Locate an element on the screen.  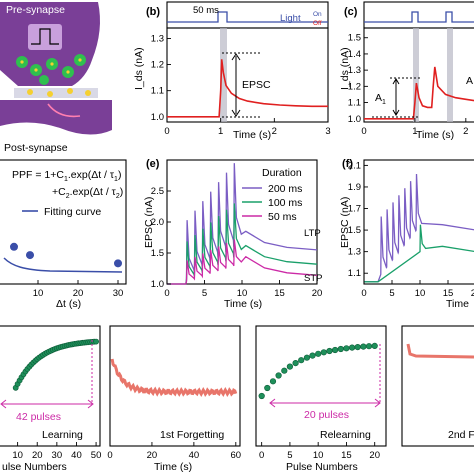
panel-h-axes is located at coordinates (175, 386).